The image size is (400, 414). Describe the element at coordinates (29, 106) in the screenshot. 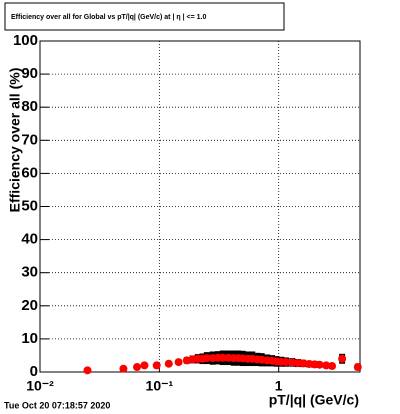

I see `y-tick-label: 80` at that location.